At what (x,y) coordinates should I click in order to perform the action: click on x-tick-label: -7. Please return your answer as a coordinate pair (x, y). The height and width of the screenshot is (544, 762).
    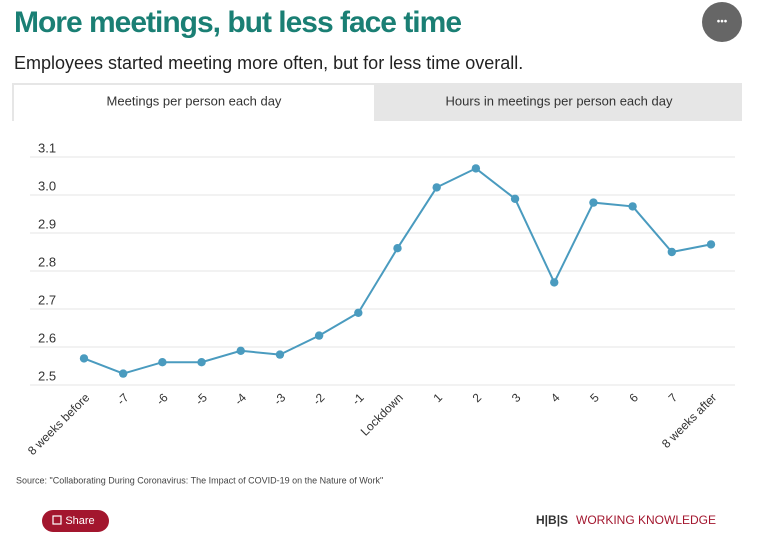
    Looking at the image, I should click on (123, 399).